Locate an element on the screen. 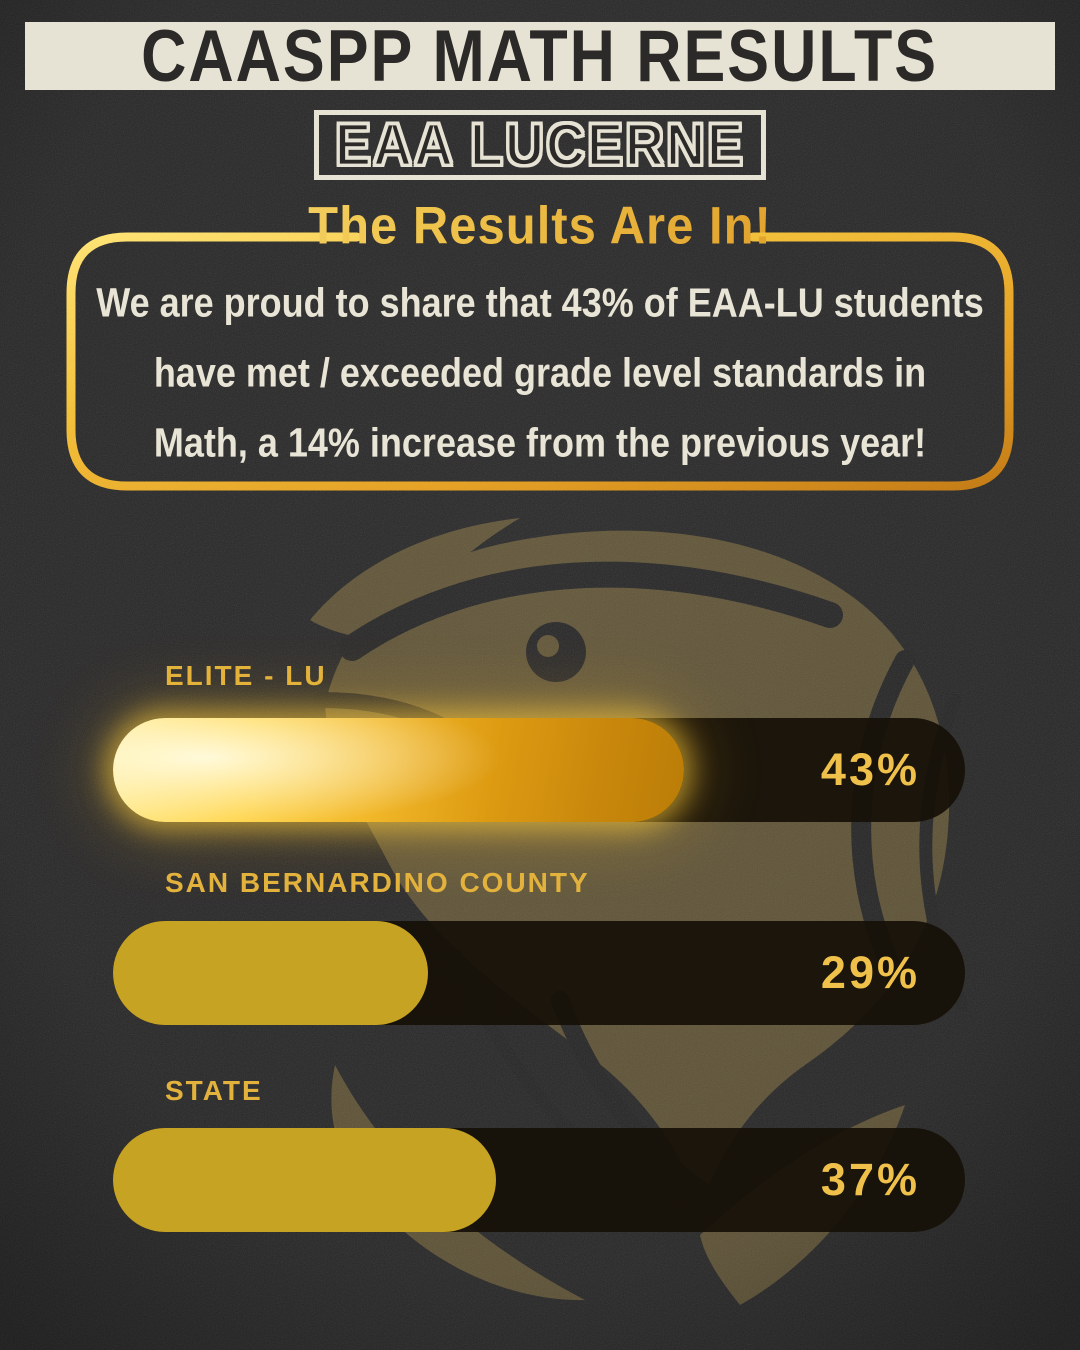 This screenshot has height=1350, width=1080. bar-track-state: 37% is located at coordinates (539, 1180).